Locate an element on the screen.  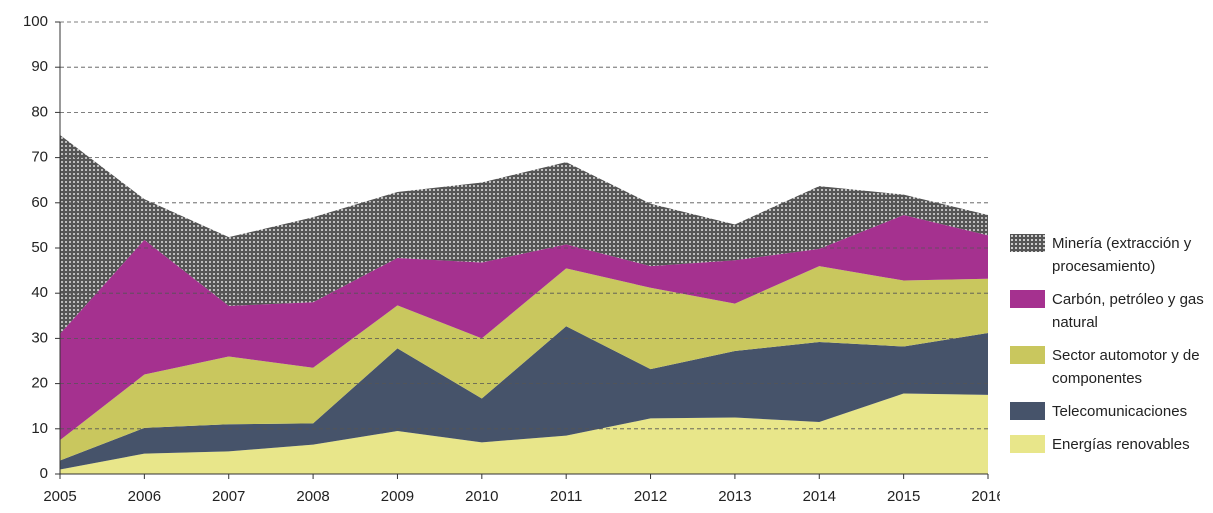
legend-label: Telecomunicaciones is located at coordinates (1120, 411).